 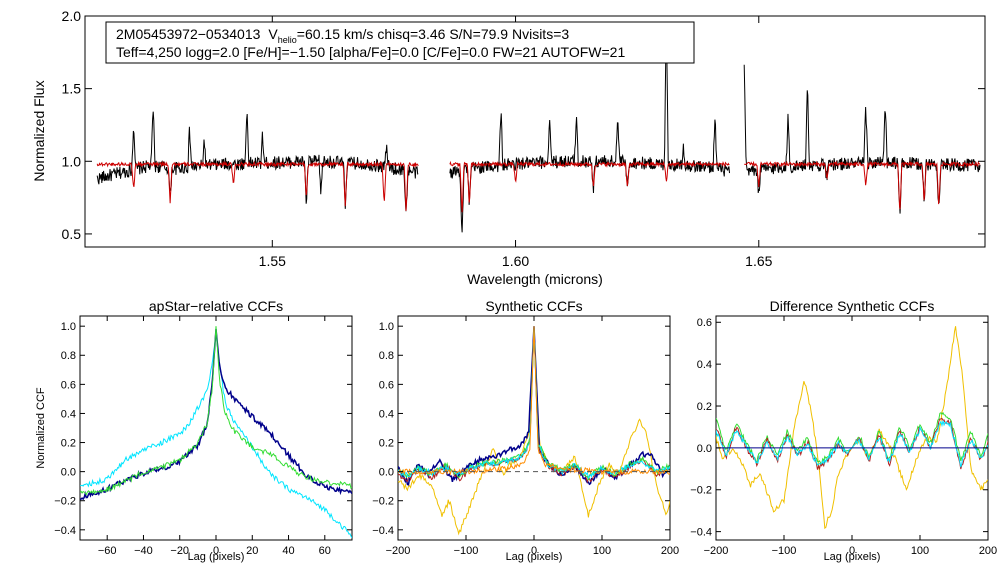 What do you see at coordinates (72, 89) in the screenshot?
I see `y-tick-label: 1.5` at bounding box center [72, 89].